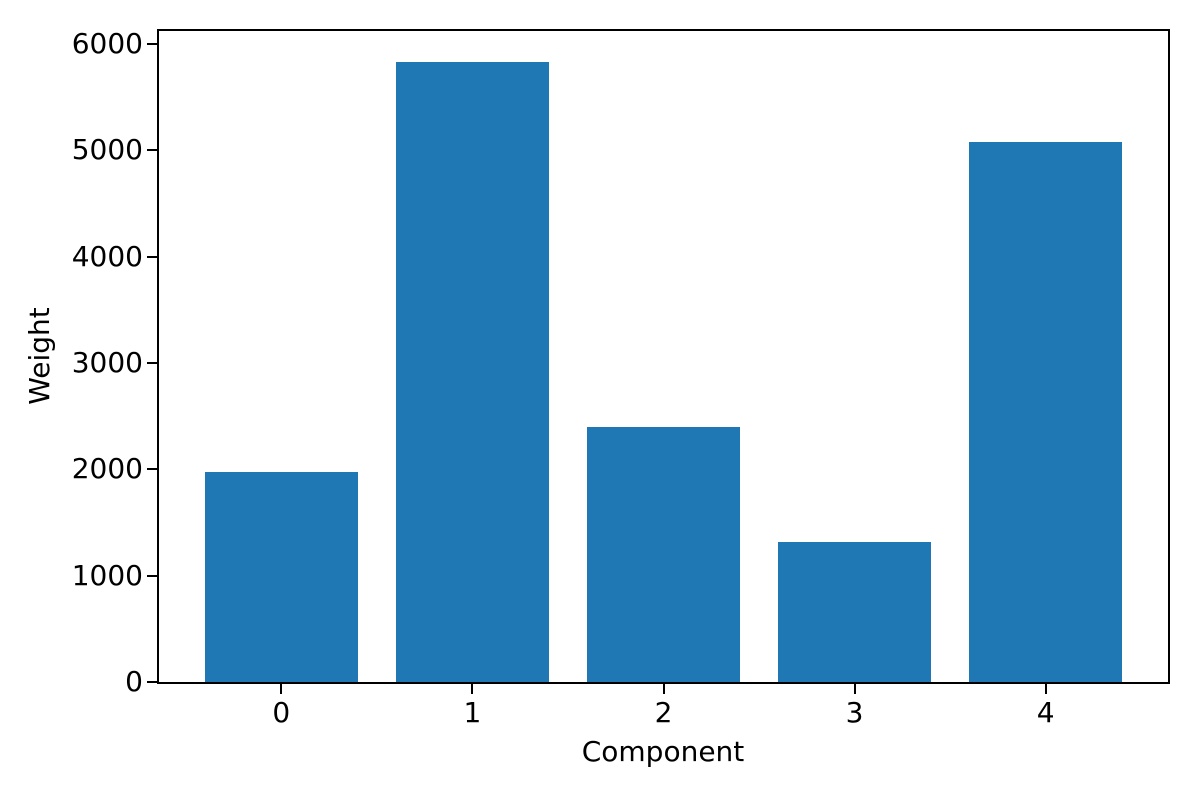  Describe the element at coordinates (663, 751) in the screenshot. I see `x-axis-label: Component` at that location.